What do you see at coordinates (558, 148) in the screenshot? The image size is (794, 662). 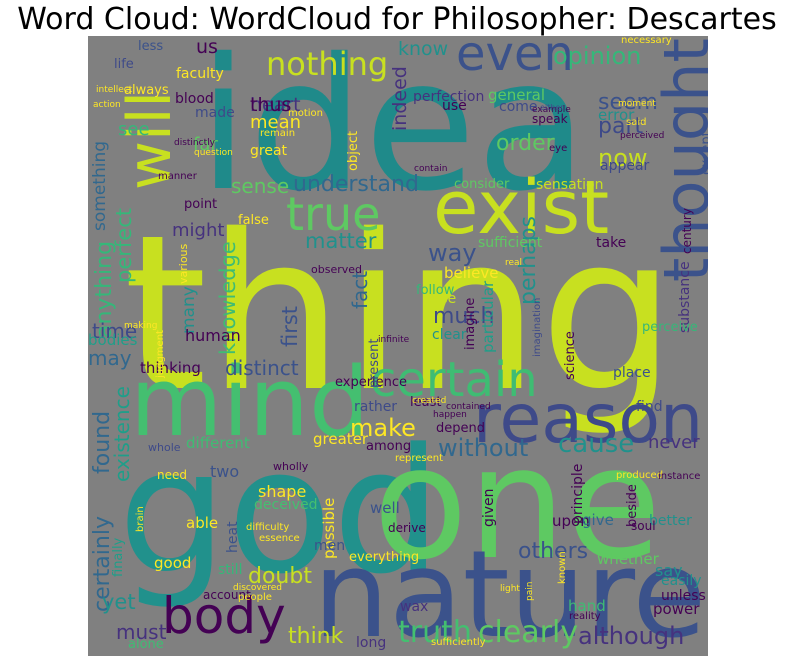 I see `word-eye: eye` at bounding box center [558, 148].